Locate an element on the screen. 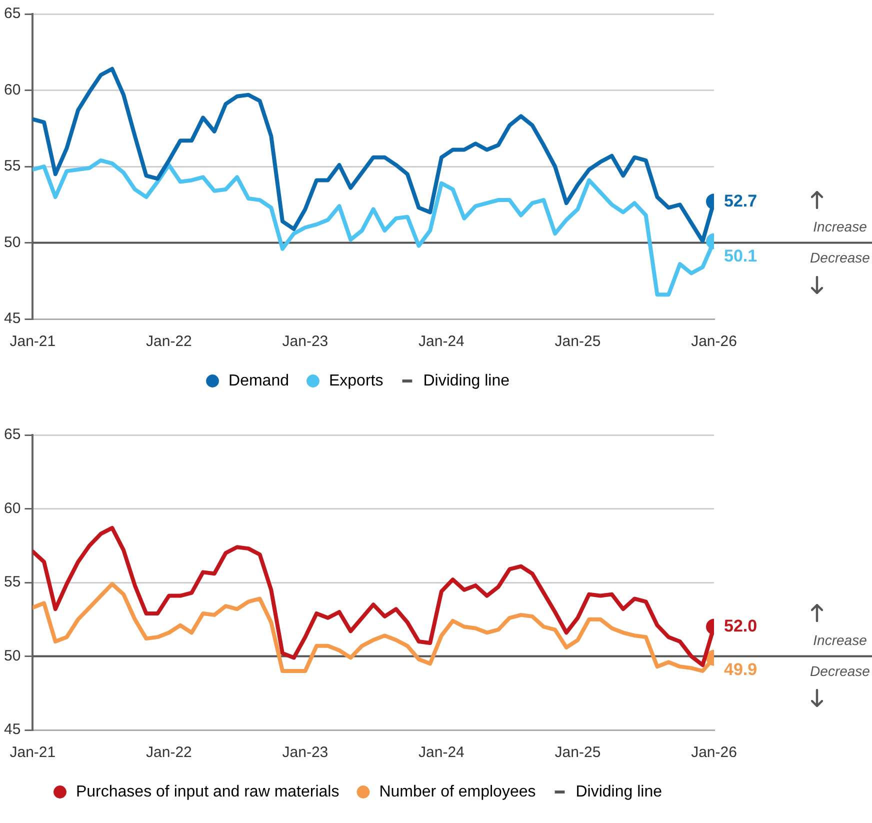 The image size is (872, 823). data-label: 52.7 is located at coordinates (741, 200).